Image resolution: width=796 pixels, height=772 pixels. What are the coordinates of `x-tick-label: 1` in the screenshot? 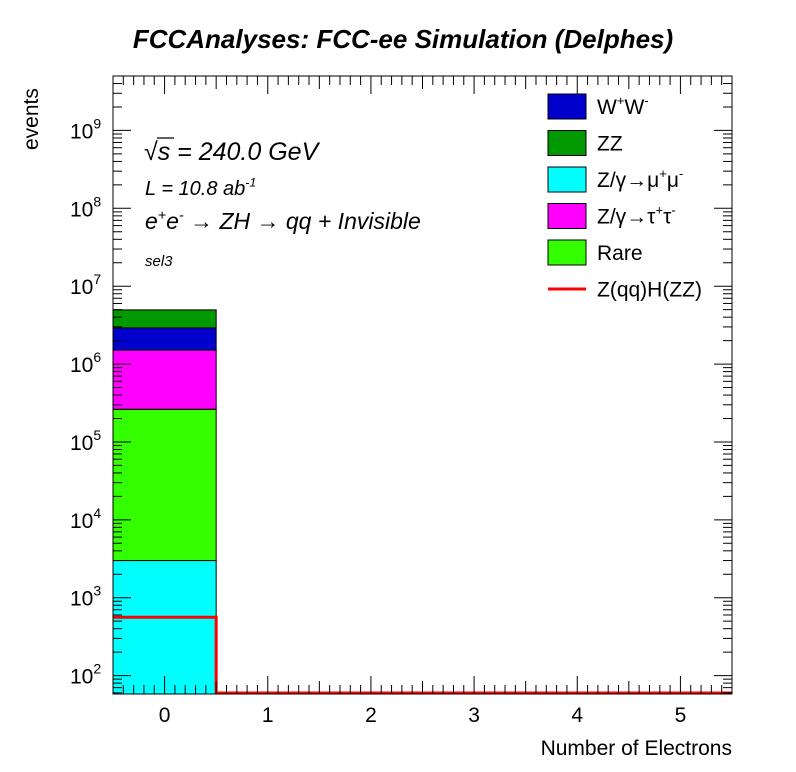 It's located at (268, 715).